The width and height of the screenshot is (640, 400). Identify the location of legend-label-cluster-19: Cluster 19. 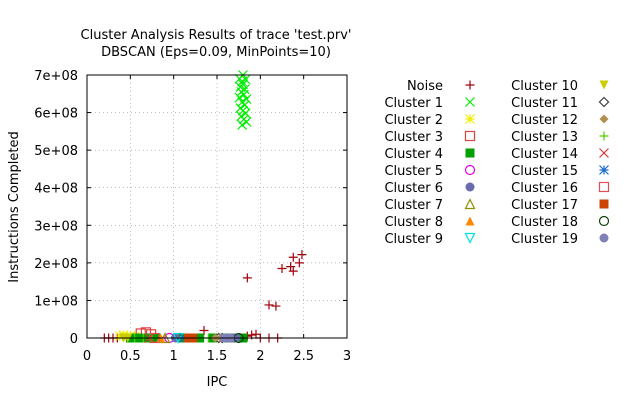
(544, 239).